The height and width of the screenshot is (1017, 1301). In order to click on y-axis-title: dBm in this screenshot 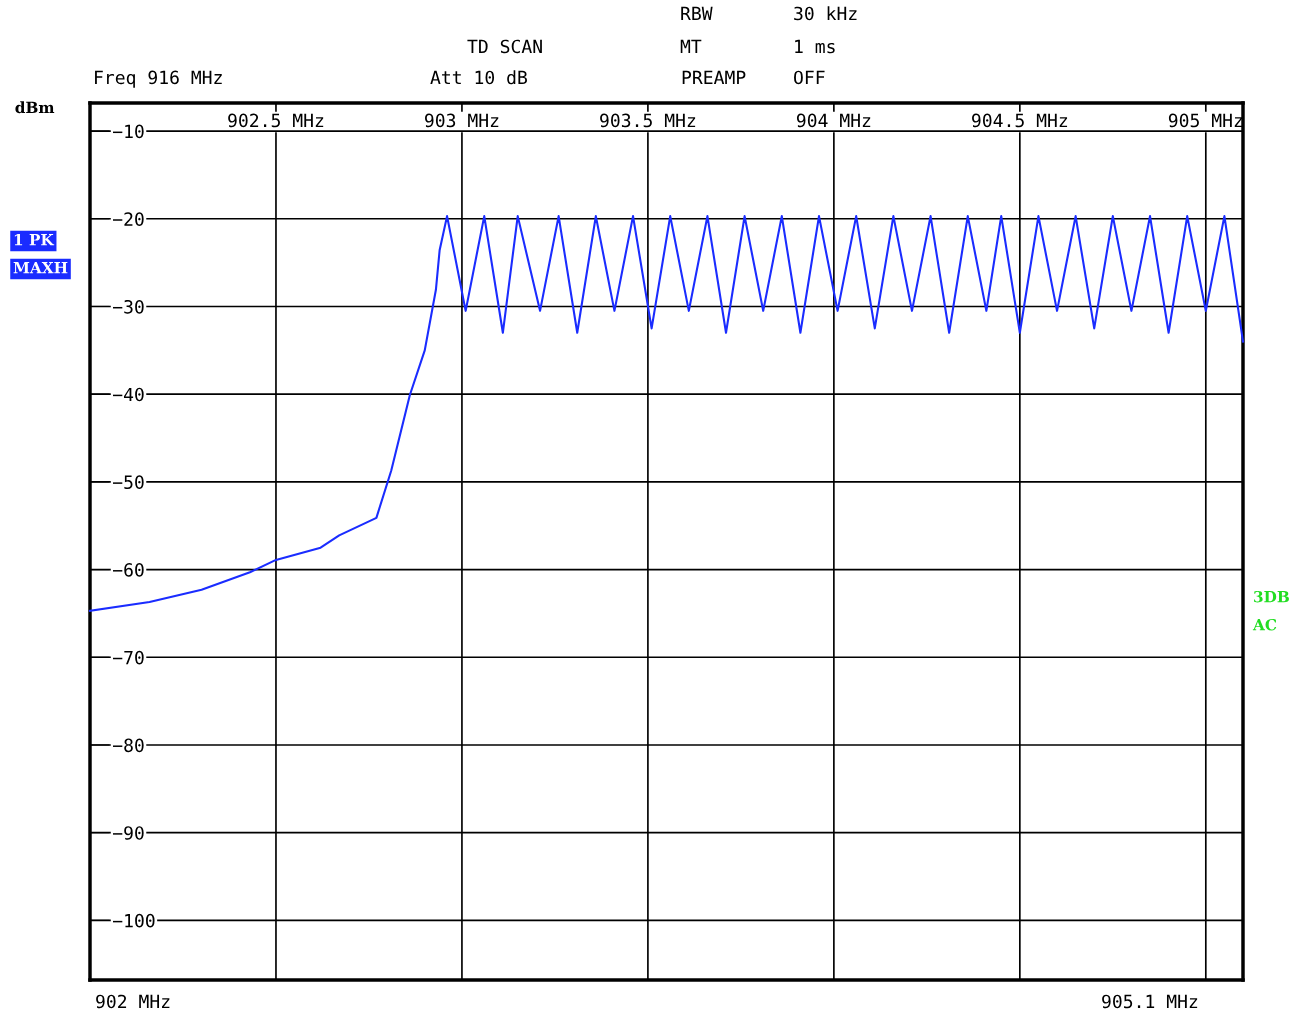, I will do `click(35, 107)`.